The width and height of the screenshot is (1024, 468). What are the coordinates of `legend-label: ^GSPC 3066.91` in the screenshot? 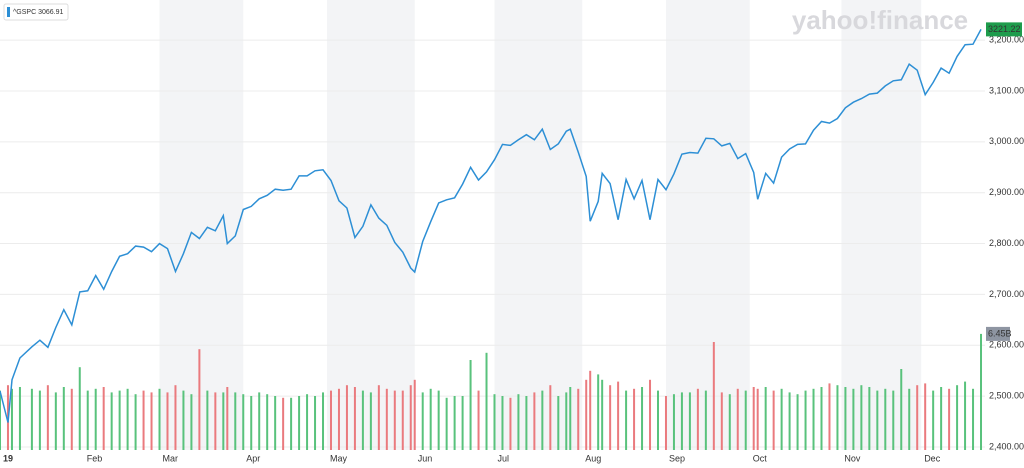 It's located at (38, 12).